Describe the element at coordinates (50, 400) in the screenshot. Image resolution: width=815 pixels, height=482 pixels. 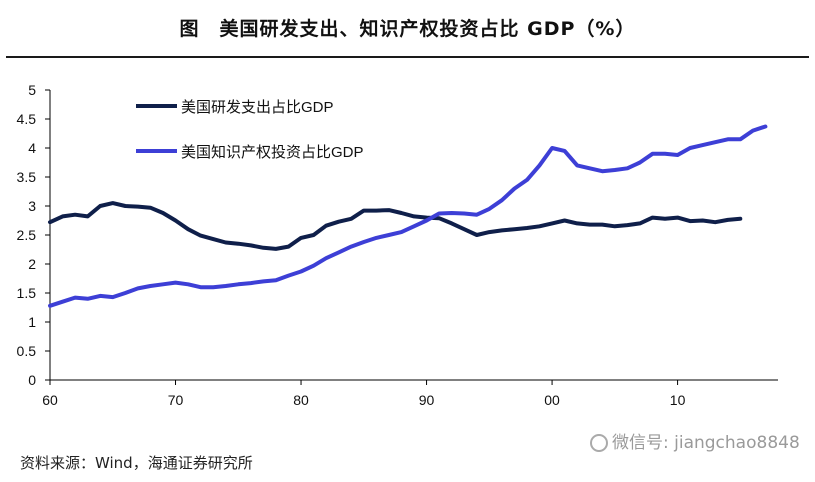
I see `x-tick-label: 60` at that location.